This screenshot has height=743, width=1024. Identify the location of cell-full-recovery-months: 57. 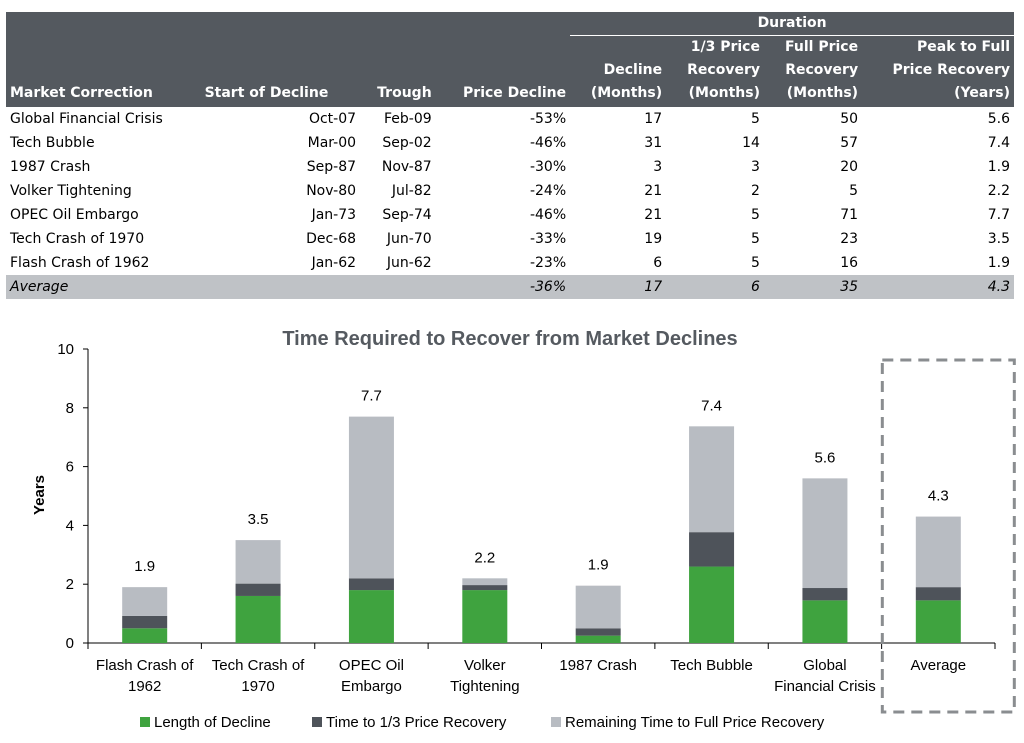
(849, 143).